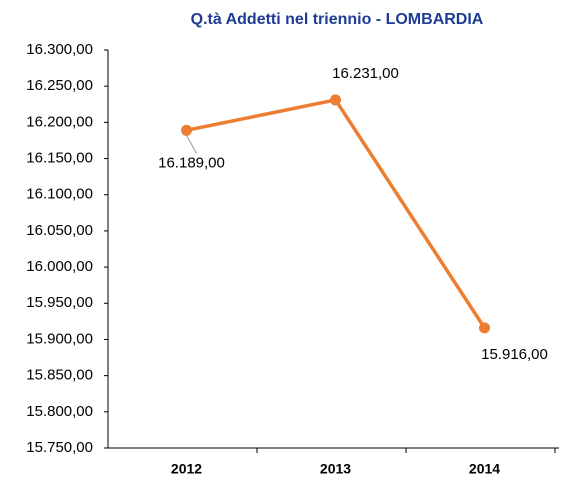  Describe the element at coordinates (59, 338) in the screenshot. I see `y-tick-label: 15.900,00` at that location.